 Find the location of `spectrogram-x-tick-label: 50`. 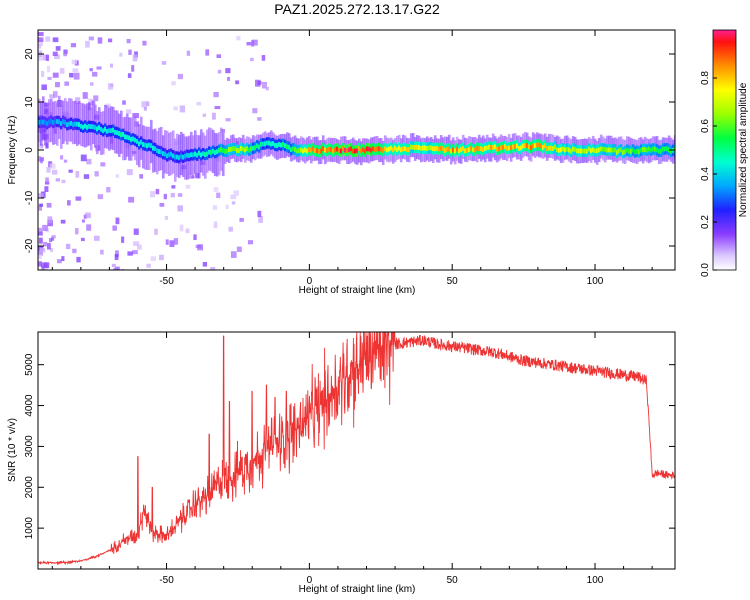

spectrogram-x-tick-label: 50 is located at coordinates (453, 281).